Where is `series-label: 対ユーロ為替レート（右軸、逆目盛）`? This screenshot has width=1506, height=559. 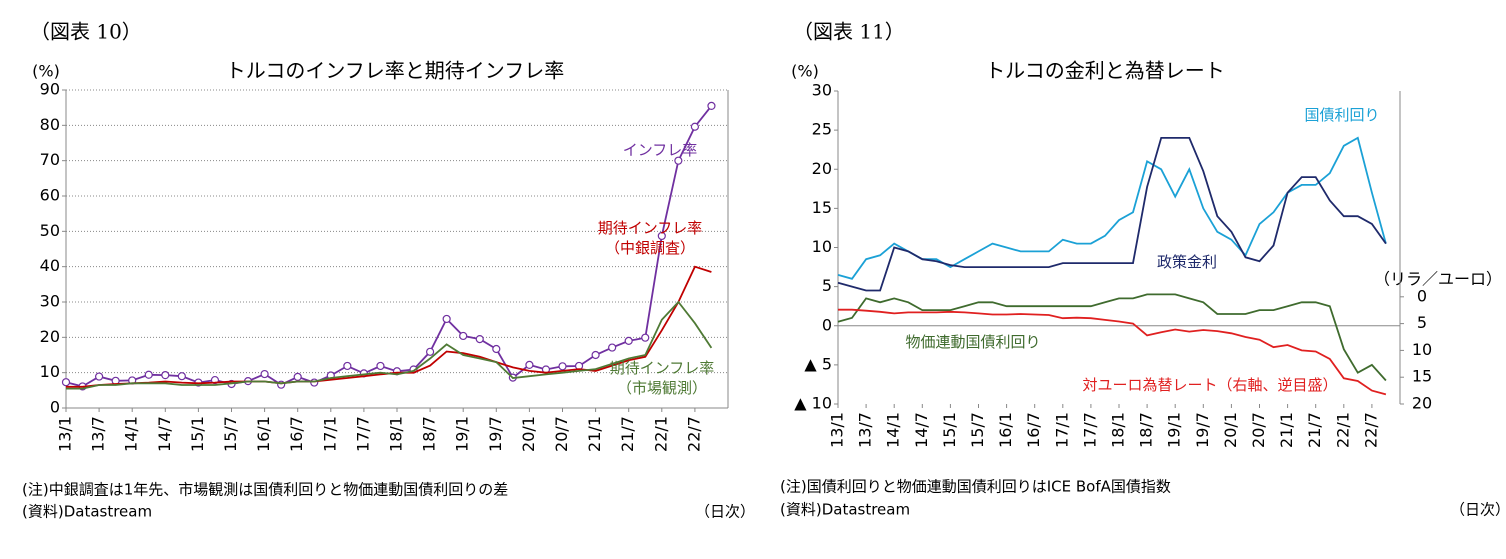
series-label: 対ユーロ為替レート（右軸、逆目盛） is located at coordinates (1210, 385).